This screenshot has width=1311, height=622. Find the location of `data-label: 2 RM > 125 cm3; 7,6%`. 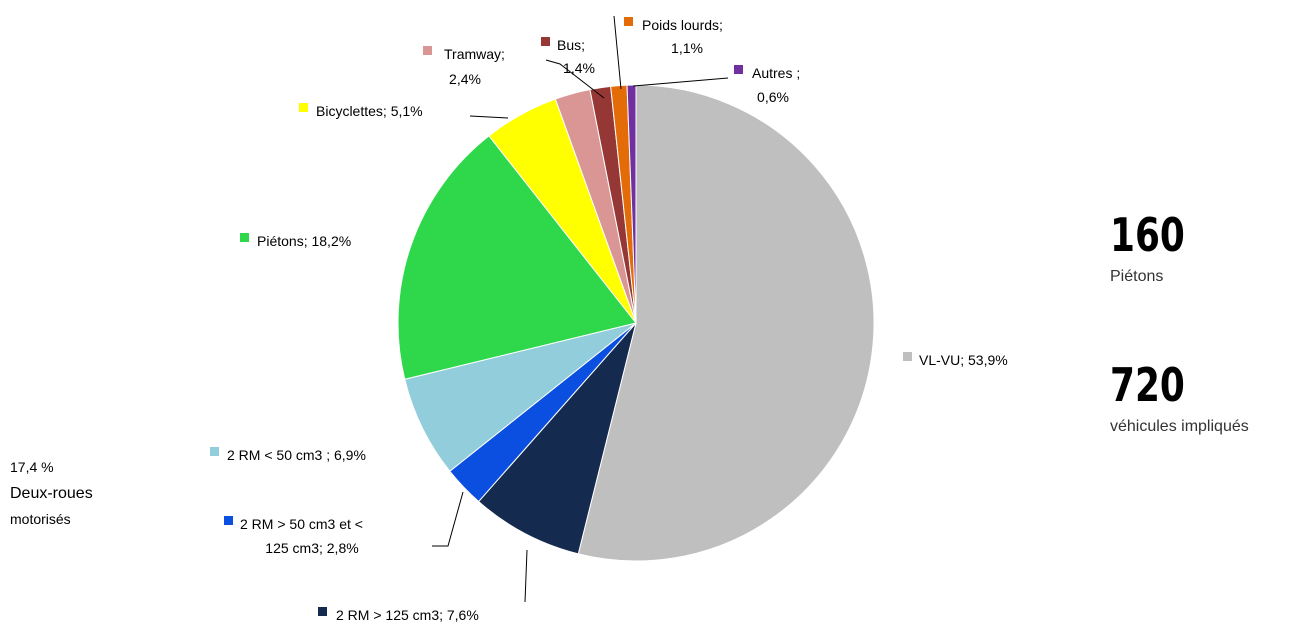

data-label: 2 RM > 125 cm3; 7,6% is located at coordinates (407, 614).